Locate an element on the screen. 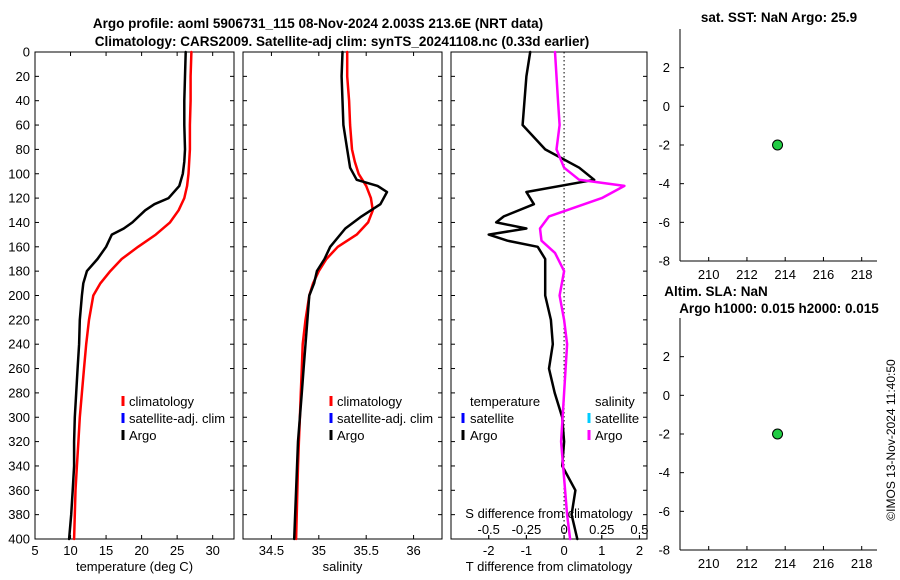  x-axis-label: temperature (deg C) is located at coordinates (134, 566).